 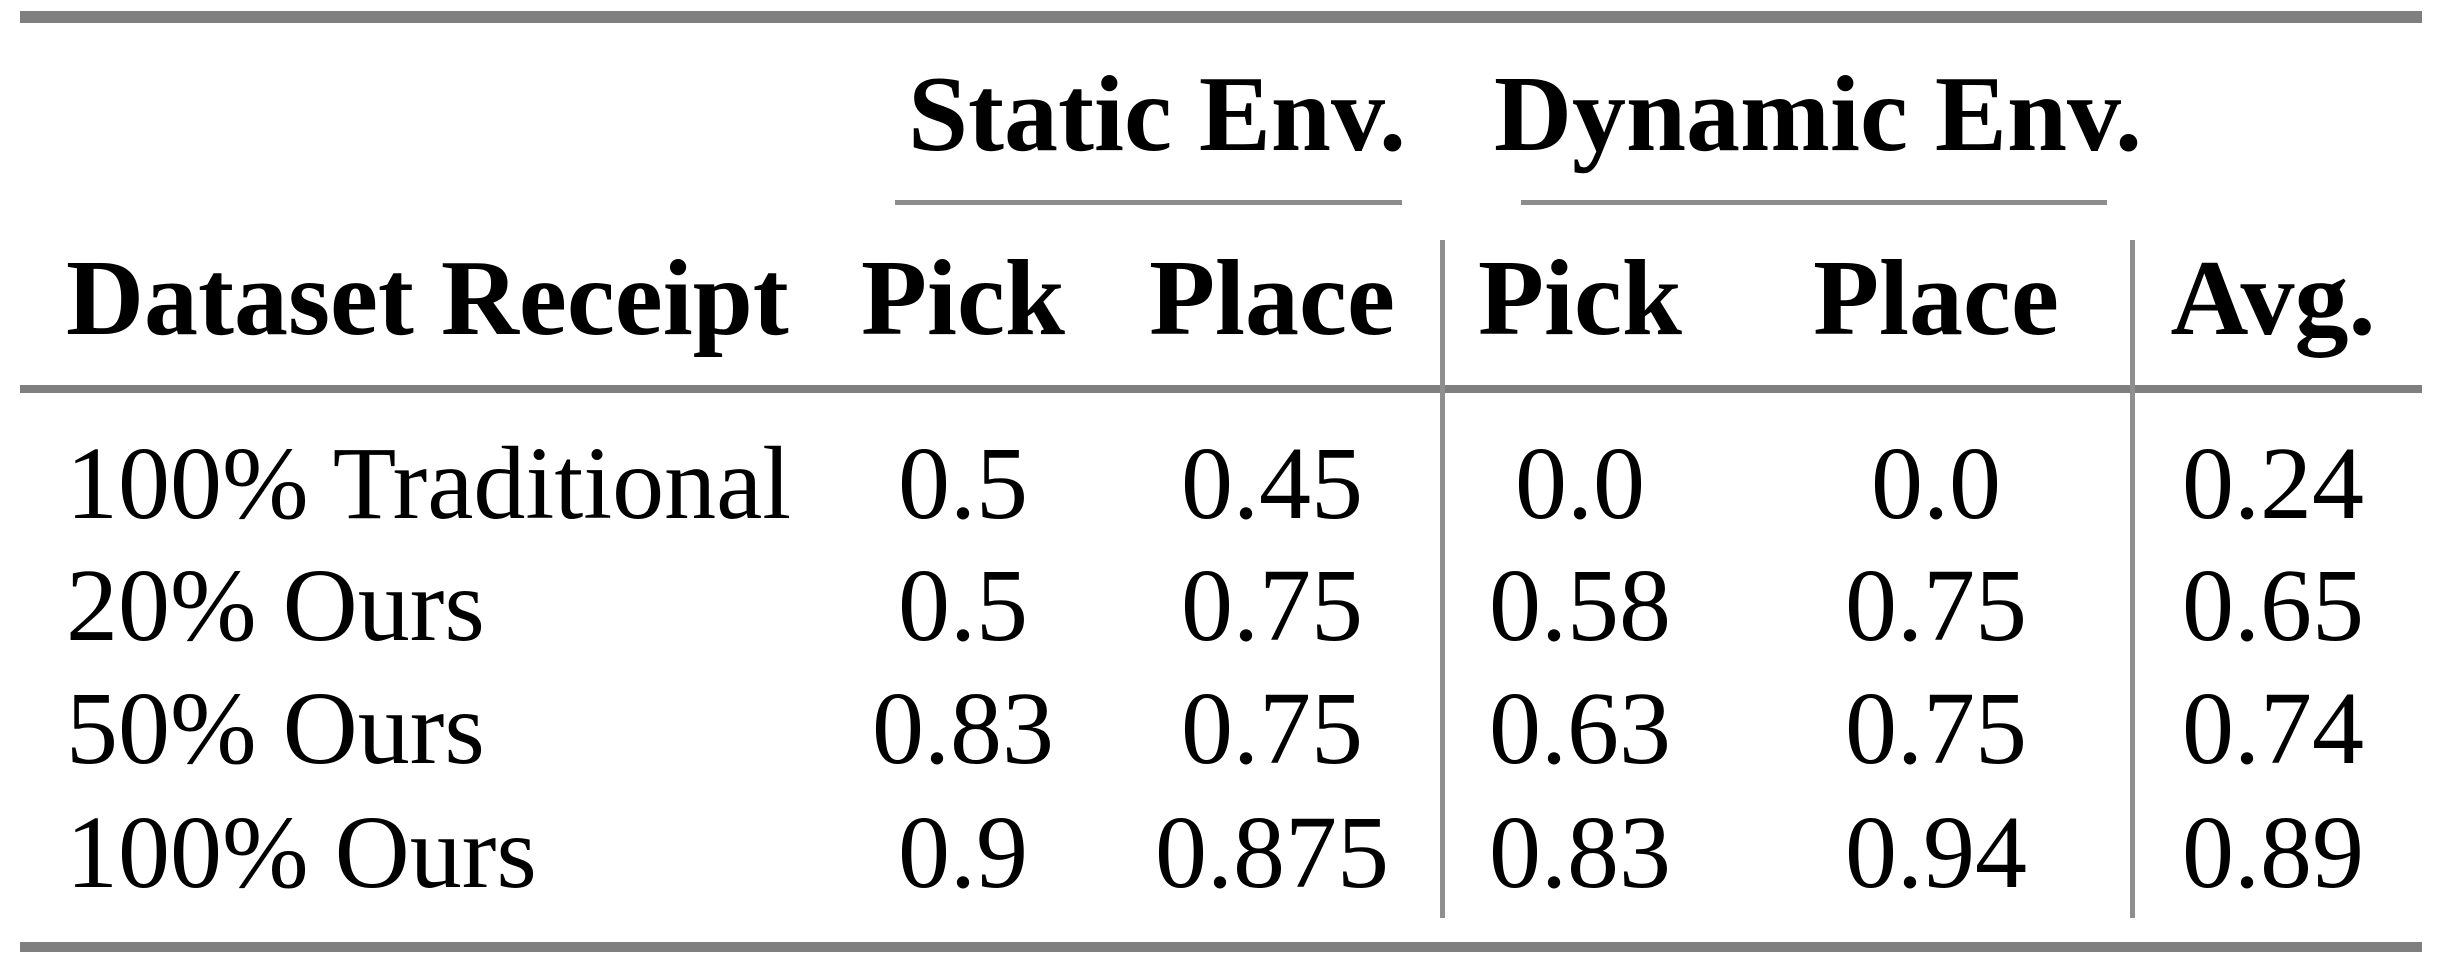 What do you see at coordinates (2273, 298) in the screenshot?
I see `column-header-avg: Avg.` at bounding box center [2273, 298].